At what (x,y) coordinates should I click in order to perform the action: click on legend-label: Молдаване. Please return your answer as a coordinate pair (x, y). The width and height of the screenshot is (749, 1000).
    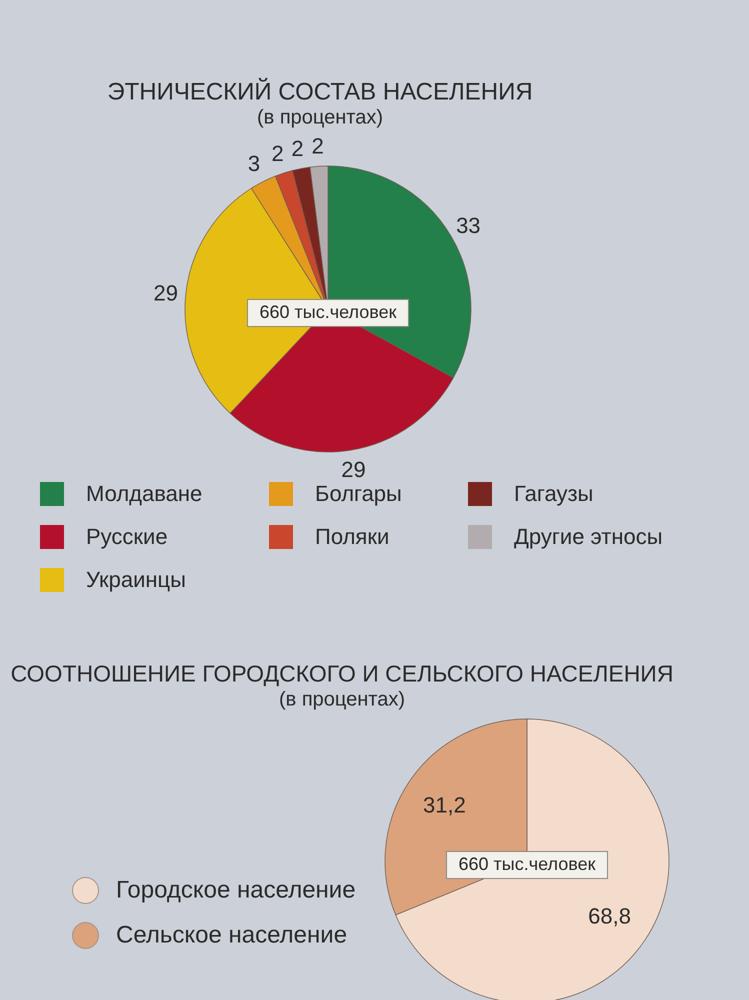
    Looking at the image, I should click on (144, 493).